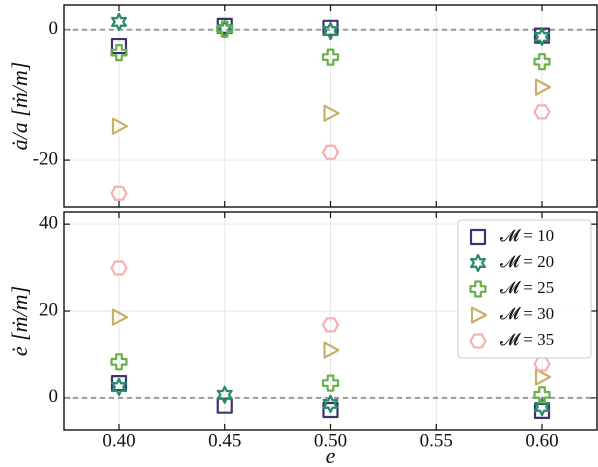  I want to click on y-axis-label: ȧ/a [ṁ/m], so click(19, 106).